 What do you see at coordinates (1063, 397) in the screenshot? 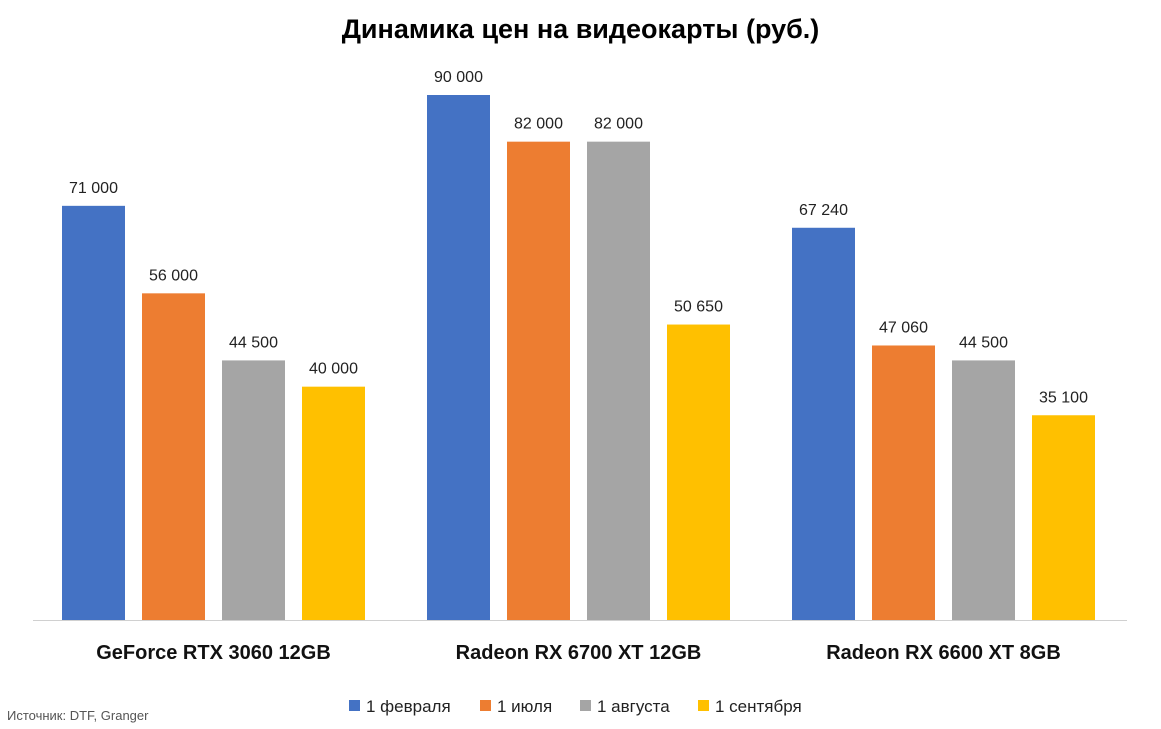
I see `data-label: 35 100` at bounding box center [1063, 397].